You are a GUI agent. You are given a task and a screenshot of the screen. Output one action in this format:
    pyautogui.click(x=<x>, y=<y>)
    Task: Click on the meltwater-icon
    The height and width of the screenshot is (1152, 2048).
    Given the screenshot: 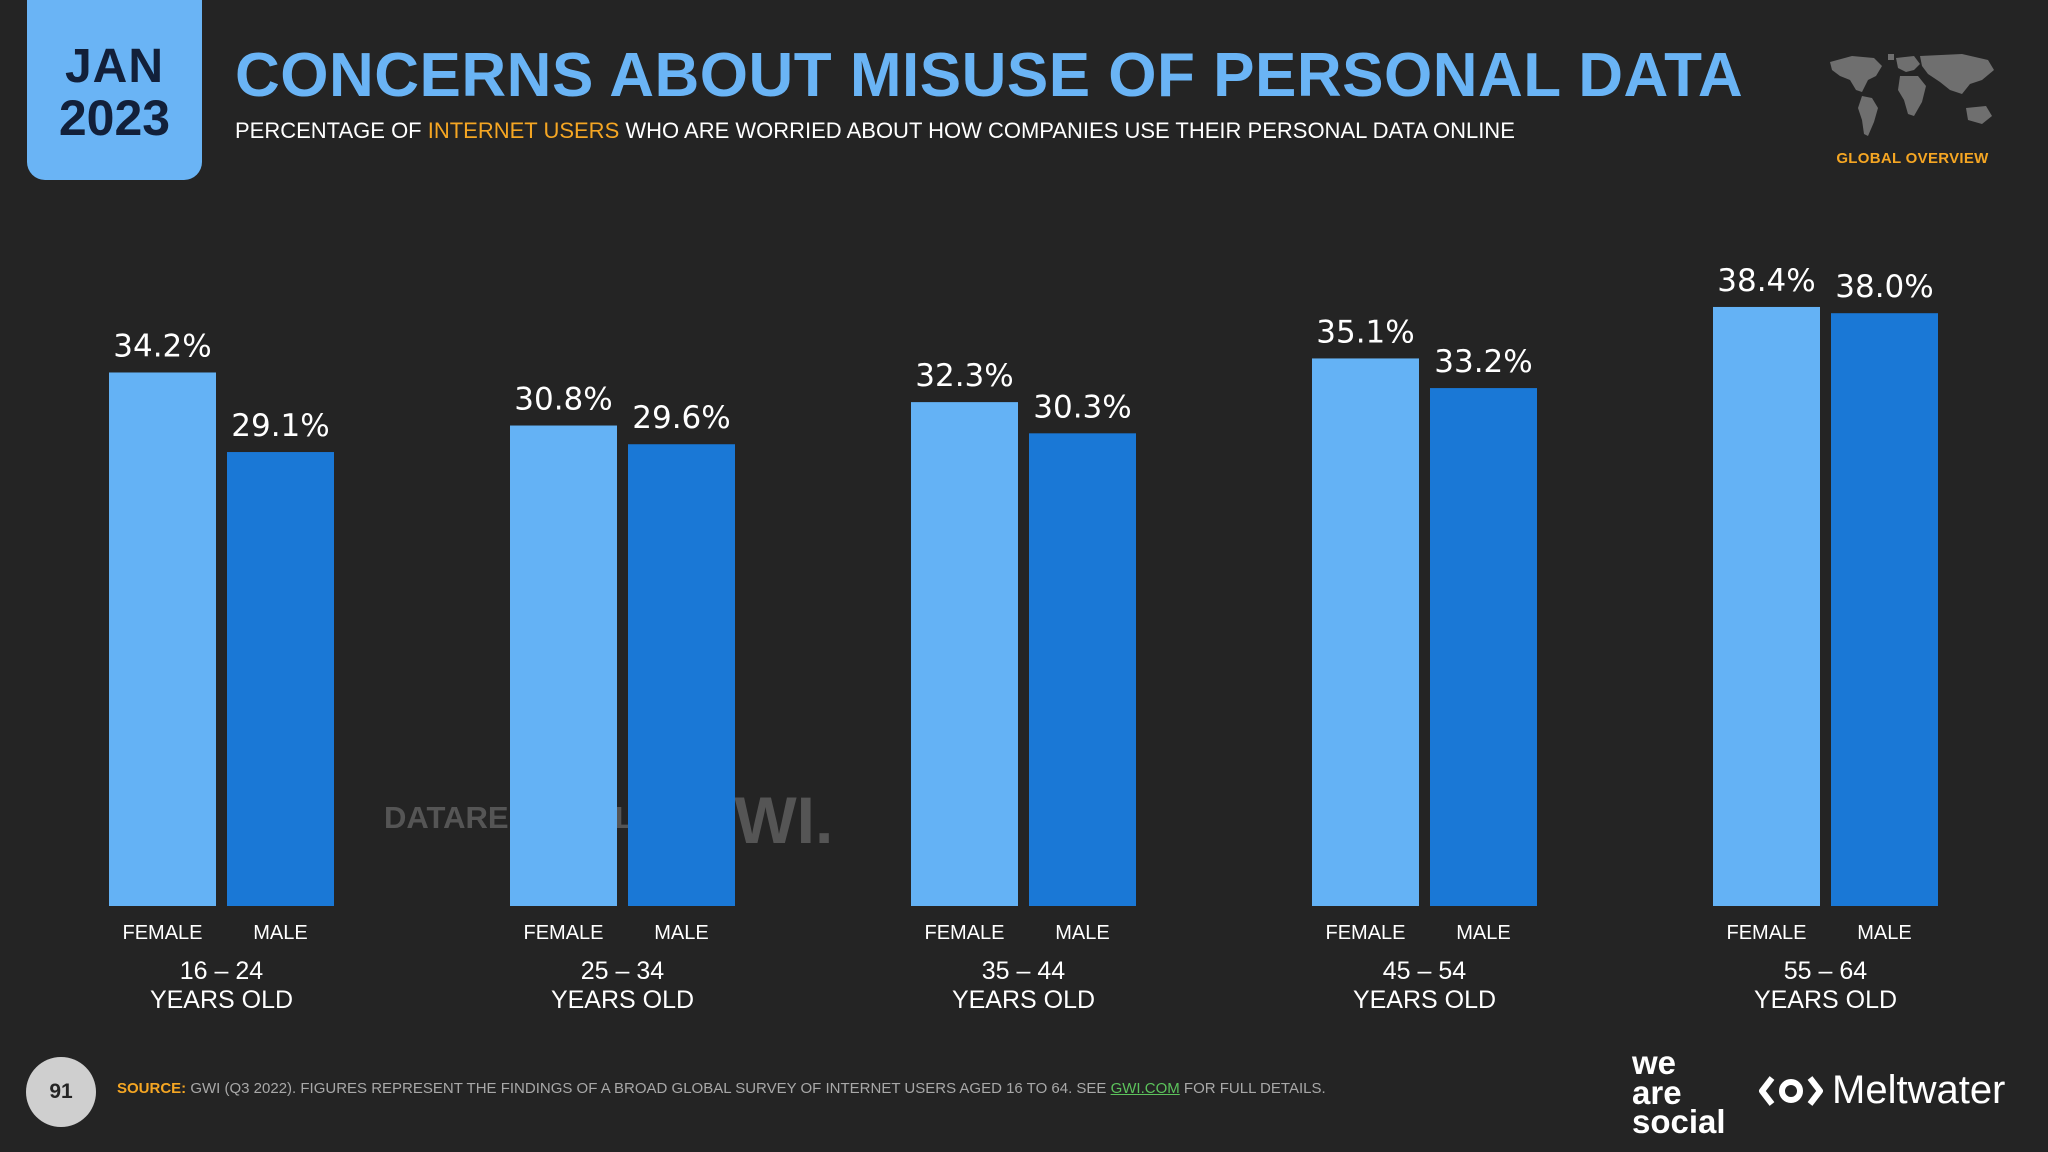 What is the action you would take?
    pyautogui.click(x=1791, y=1090)
    